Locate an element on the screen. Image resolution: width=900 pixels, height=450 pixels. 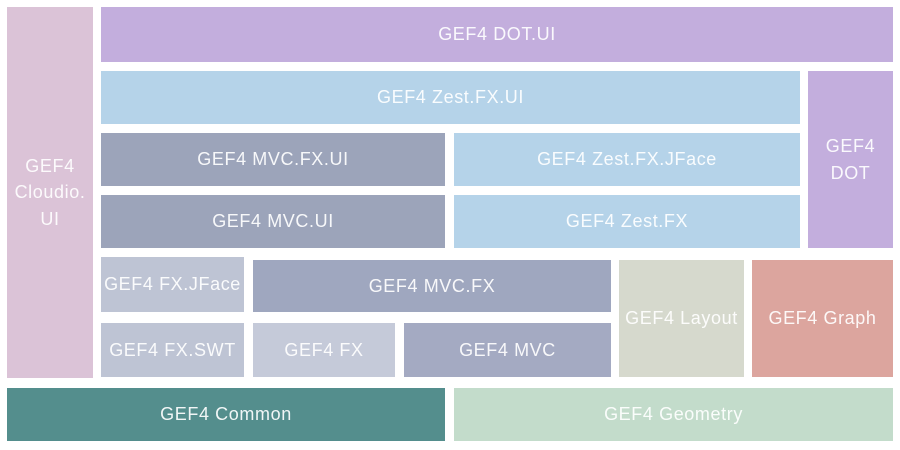
block-label-zest-fx: GEF4 Zest.FX is located at coordinates (627, 221).